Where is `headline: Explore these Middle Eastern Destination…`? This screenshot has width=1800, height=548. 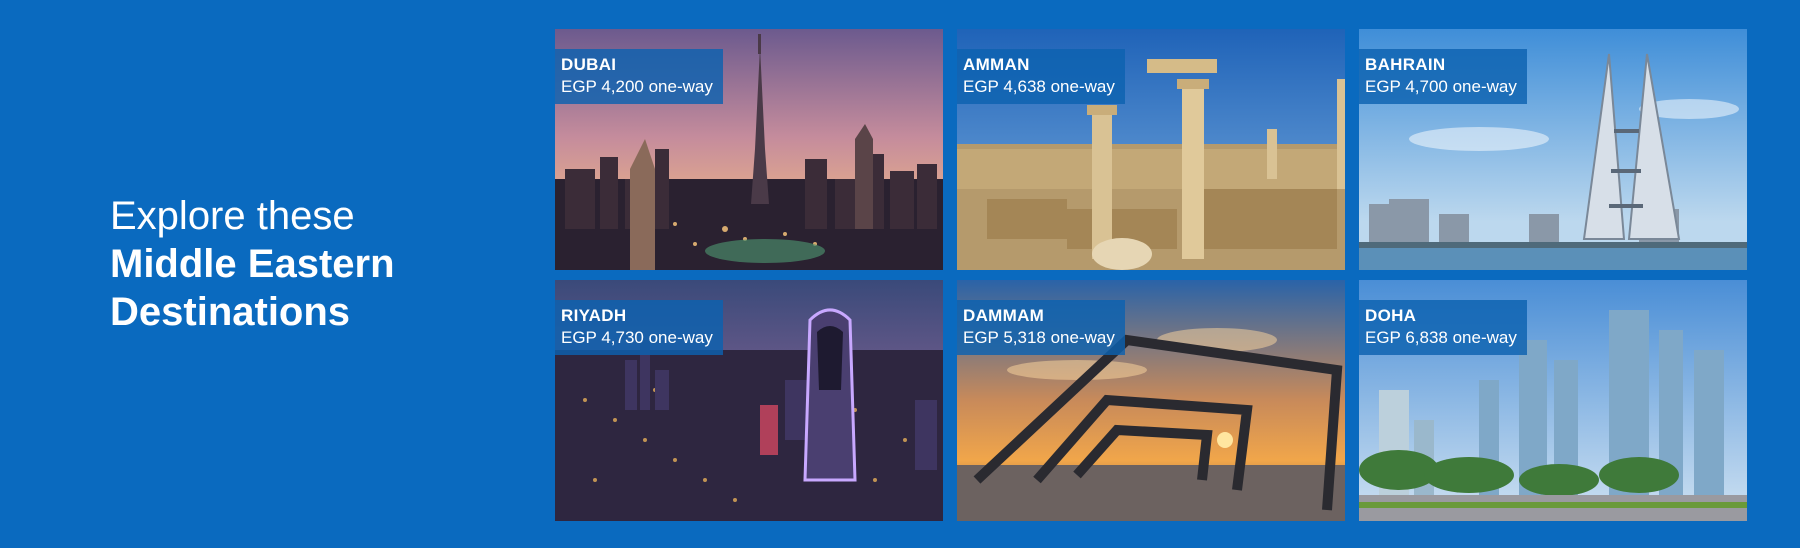
headline: Explore these Middle Eastern Destination… is located at coordinates (252, 264).